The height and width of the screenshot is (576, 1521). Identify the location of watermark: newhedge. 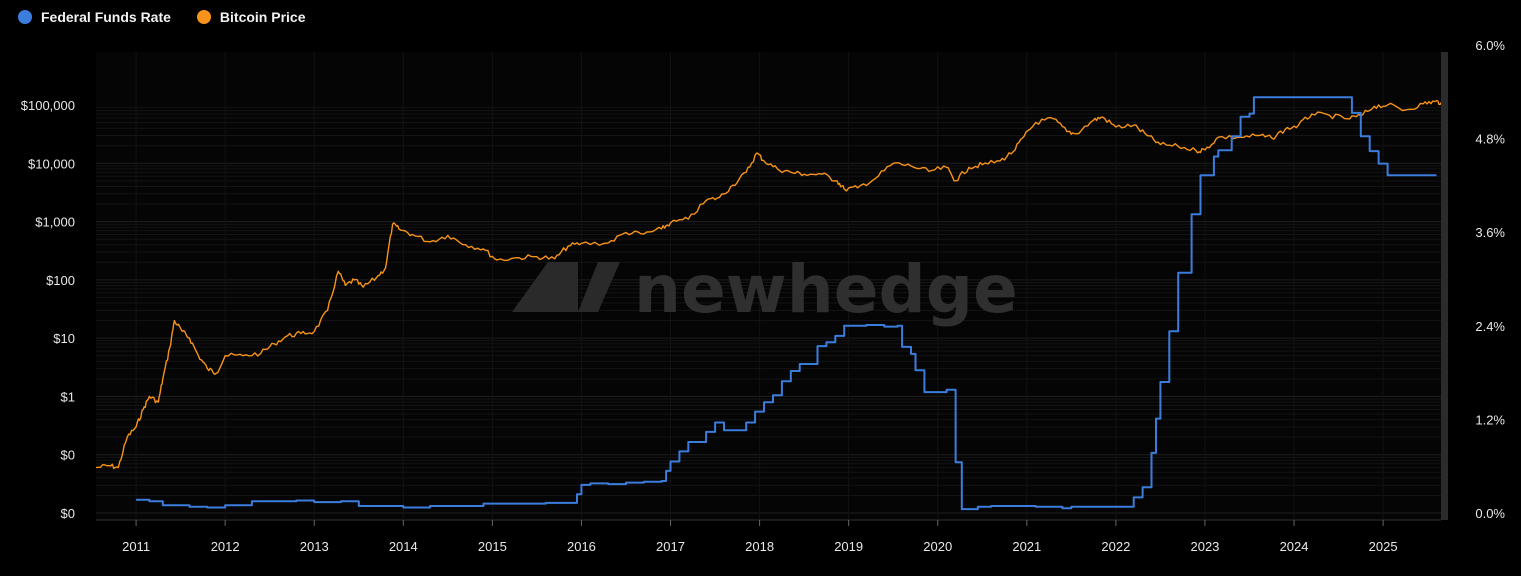
(765, 289).